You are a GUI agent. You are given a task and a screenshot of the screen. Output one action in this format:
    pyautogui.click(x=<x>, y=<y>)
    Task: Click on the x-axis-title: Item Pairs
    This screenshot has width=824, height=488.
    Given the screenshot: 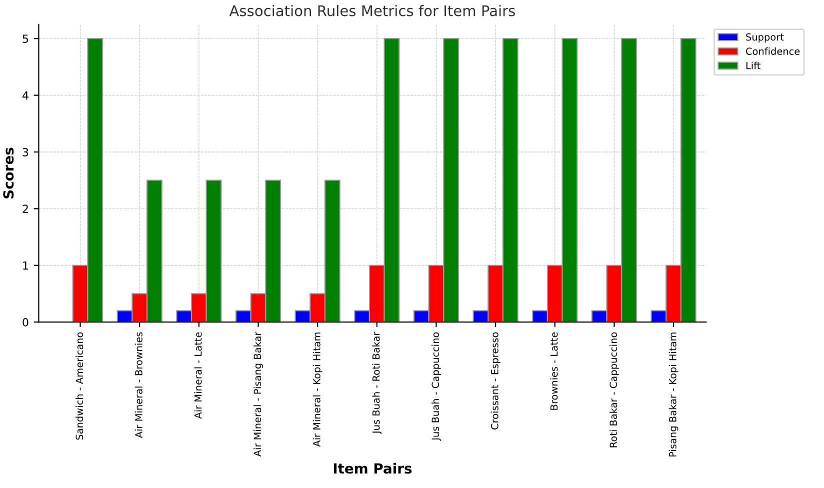 What is the action you would take?
    pyautogui.click(x=373, y=468)
    